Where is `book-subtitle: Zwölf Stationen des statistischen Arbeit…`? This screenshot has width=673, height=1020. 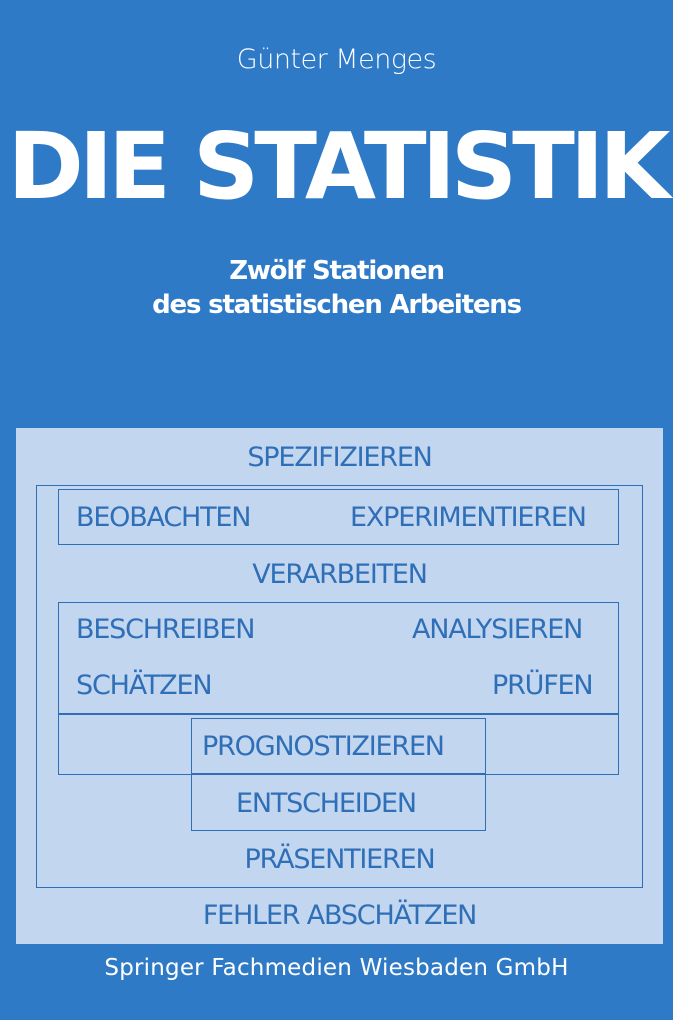
book-subtitle: Zwölf Stationen des statistischen Arbeit… is located at coordinates (336, 288).